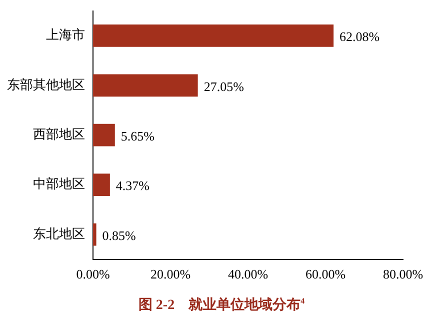  What do you see at coordinates (119, 235) in the screenshot?
I see `data-label: 0.85%` at bounding box center [119, 235].